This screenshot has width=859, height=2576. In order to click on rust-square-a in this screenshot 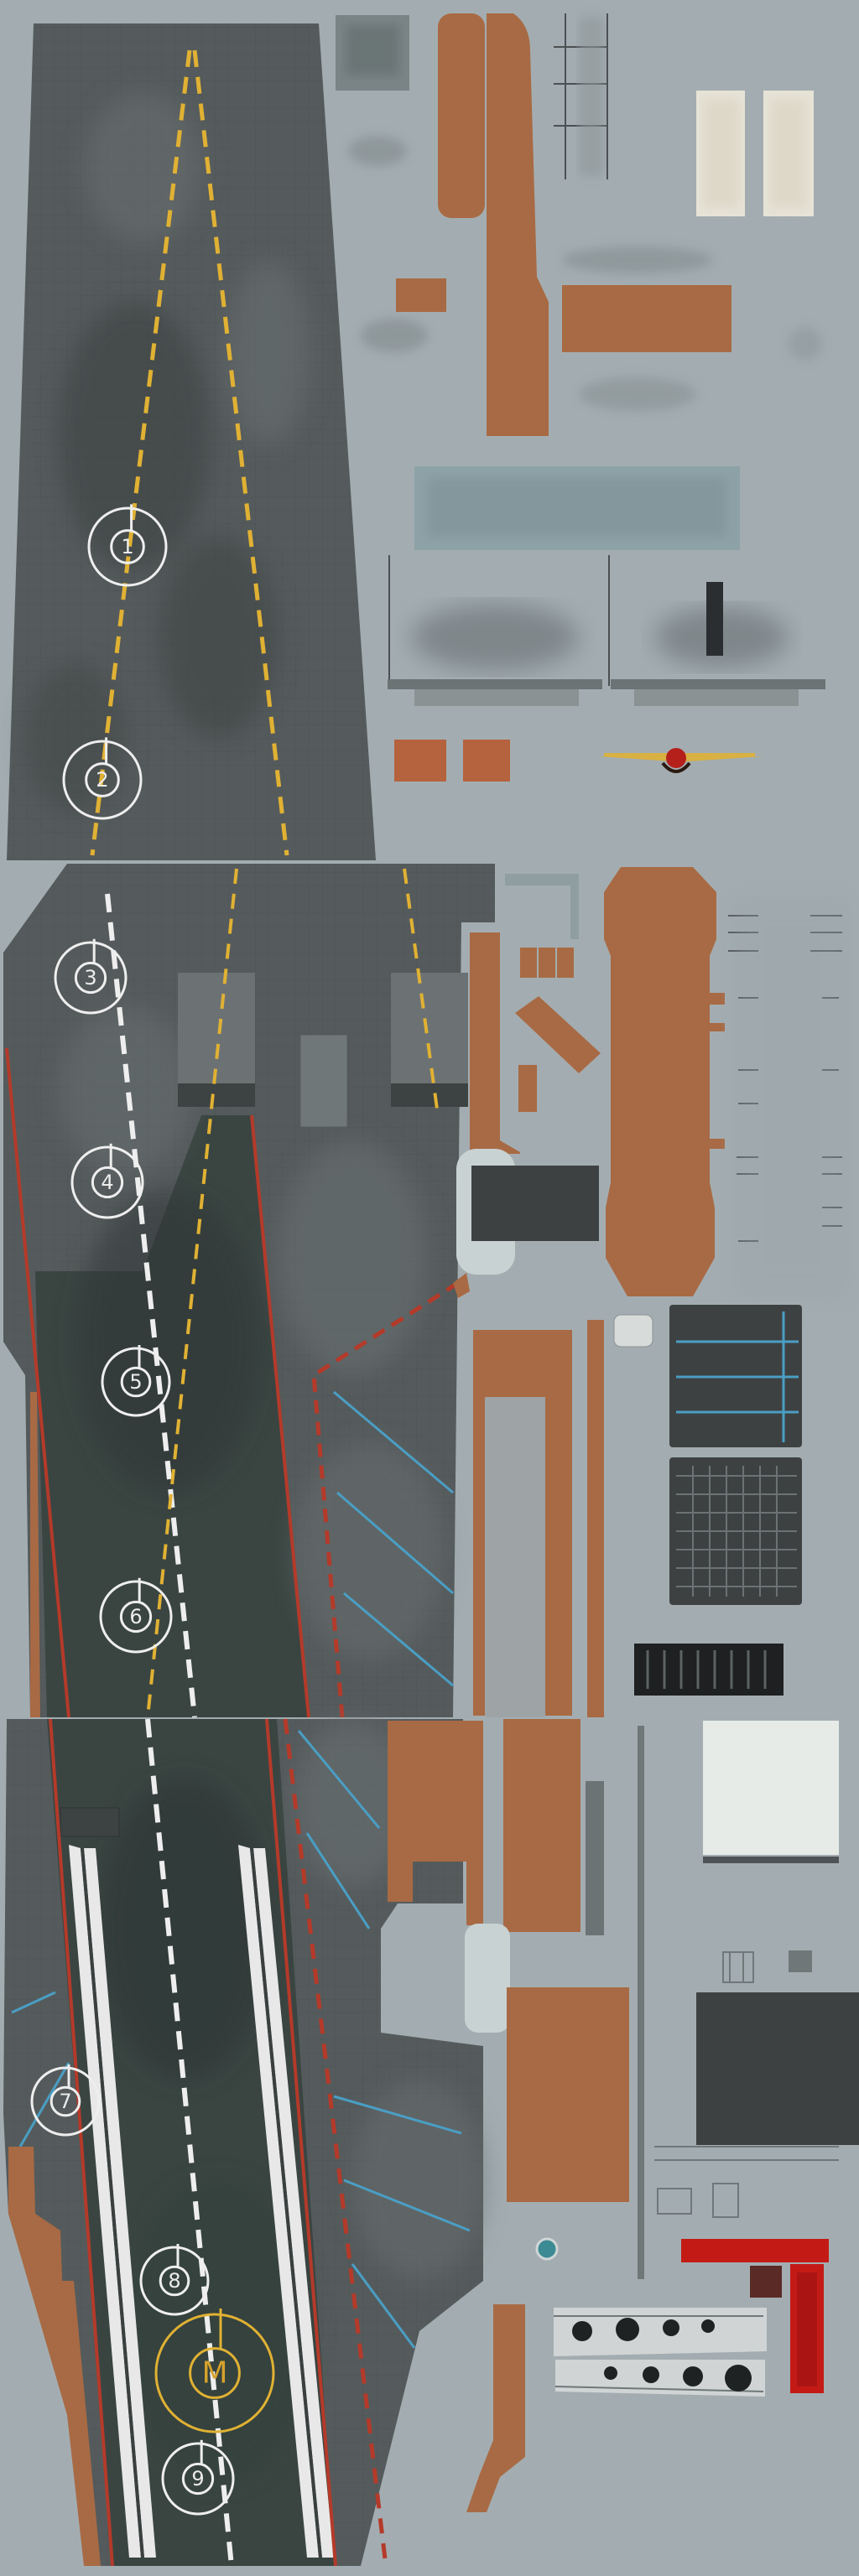, I will do `click(420, 761)`.